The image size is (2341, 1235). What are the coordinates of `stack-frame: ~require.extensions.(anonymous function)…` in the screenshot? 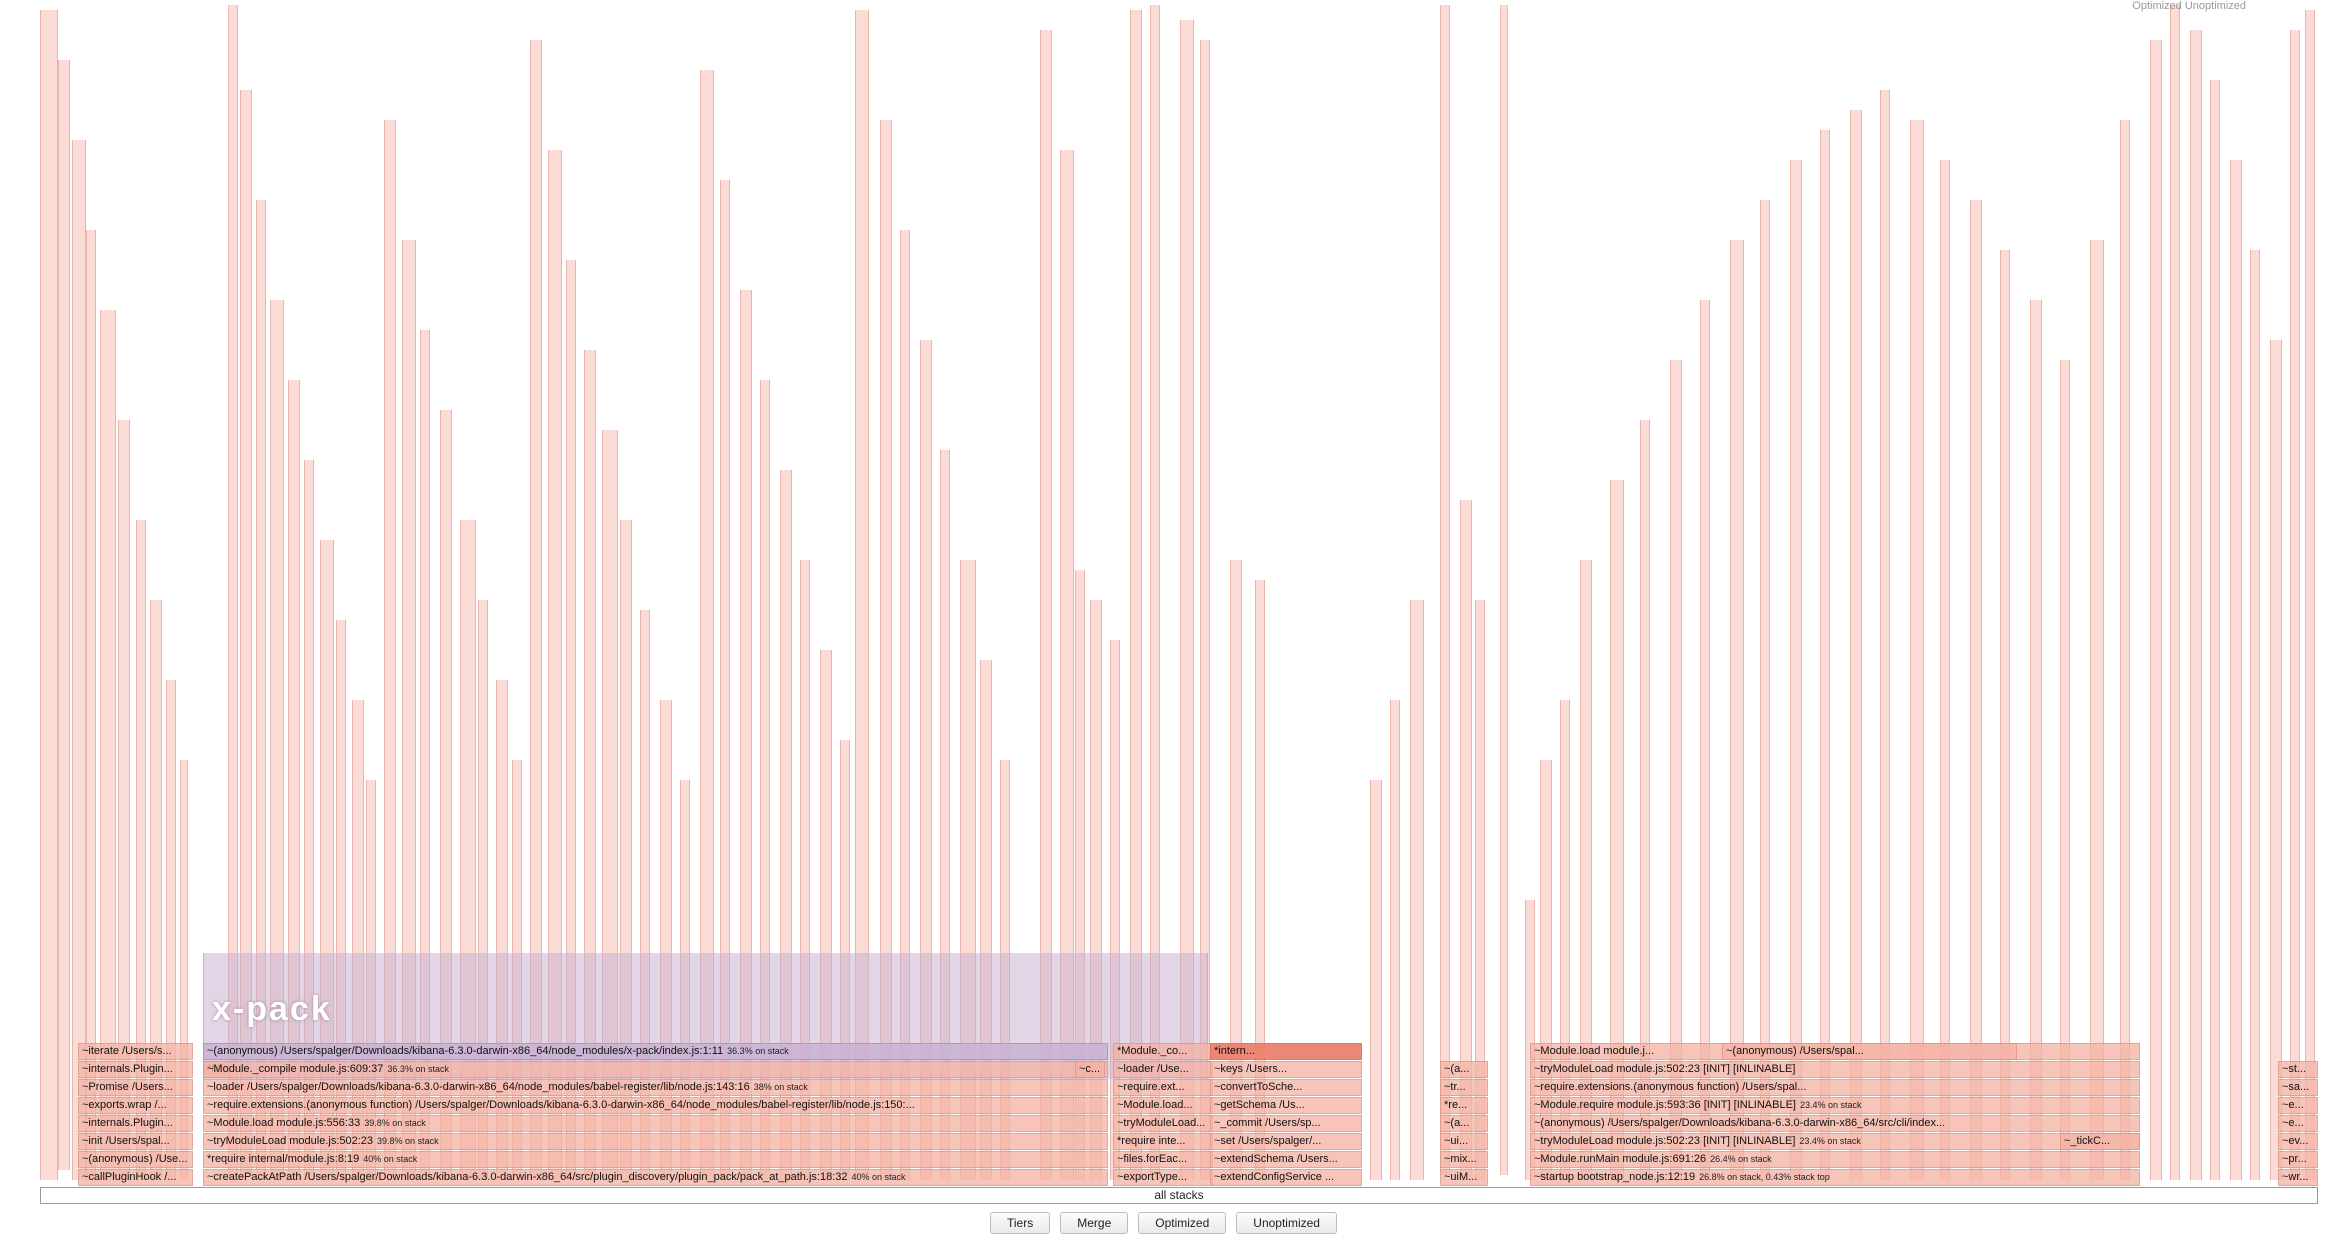 It's located at (1835, 1087).